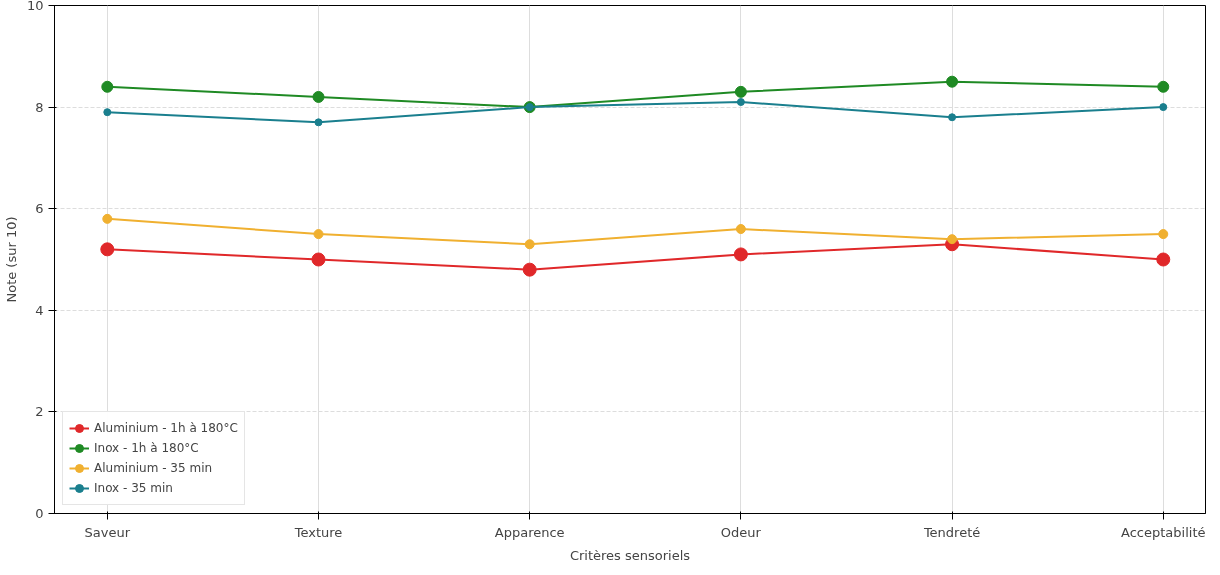 The height and width of the screenshot is (575, 1220). What do you see at coordinates (11, 259) in the screenshot?
I see `y-axis-title: Note (sur 10)` at bounding box center [11, 259].